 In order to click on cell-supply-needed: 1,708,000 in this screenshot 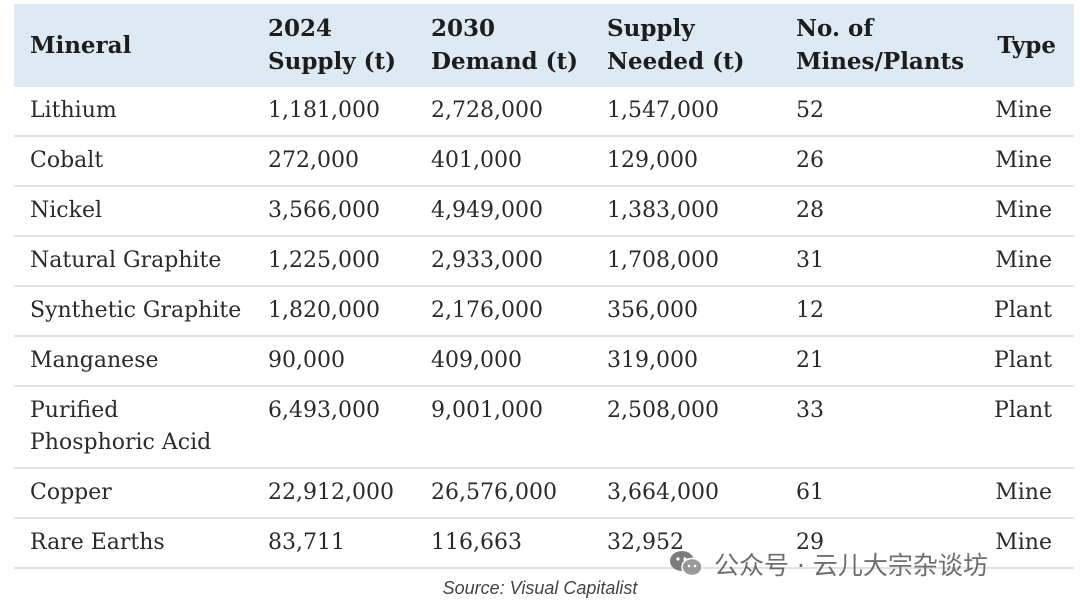, I will do `click(701, 261)`.